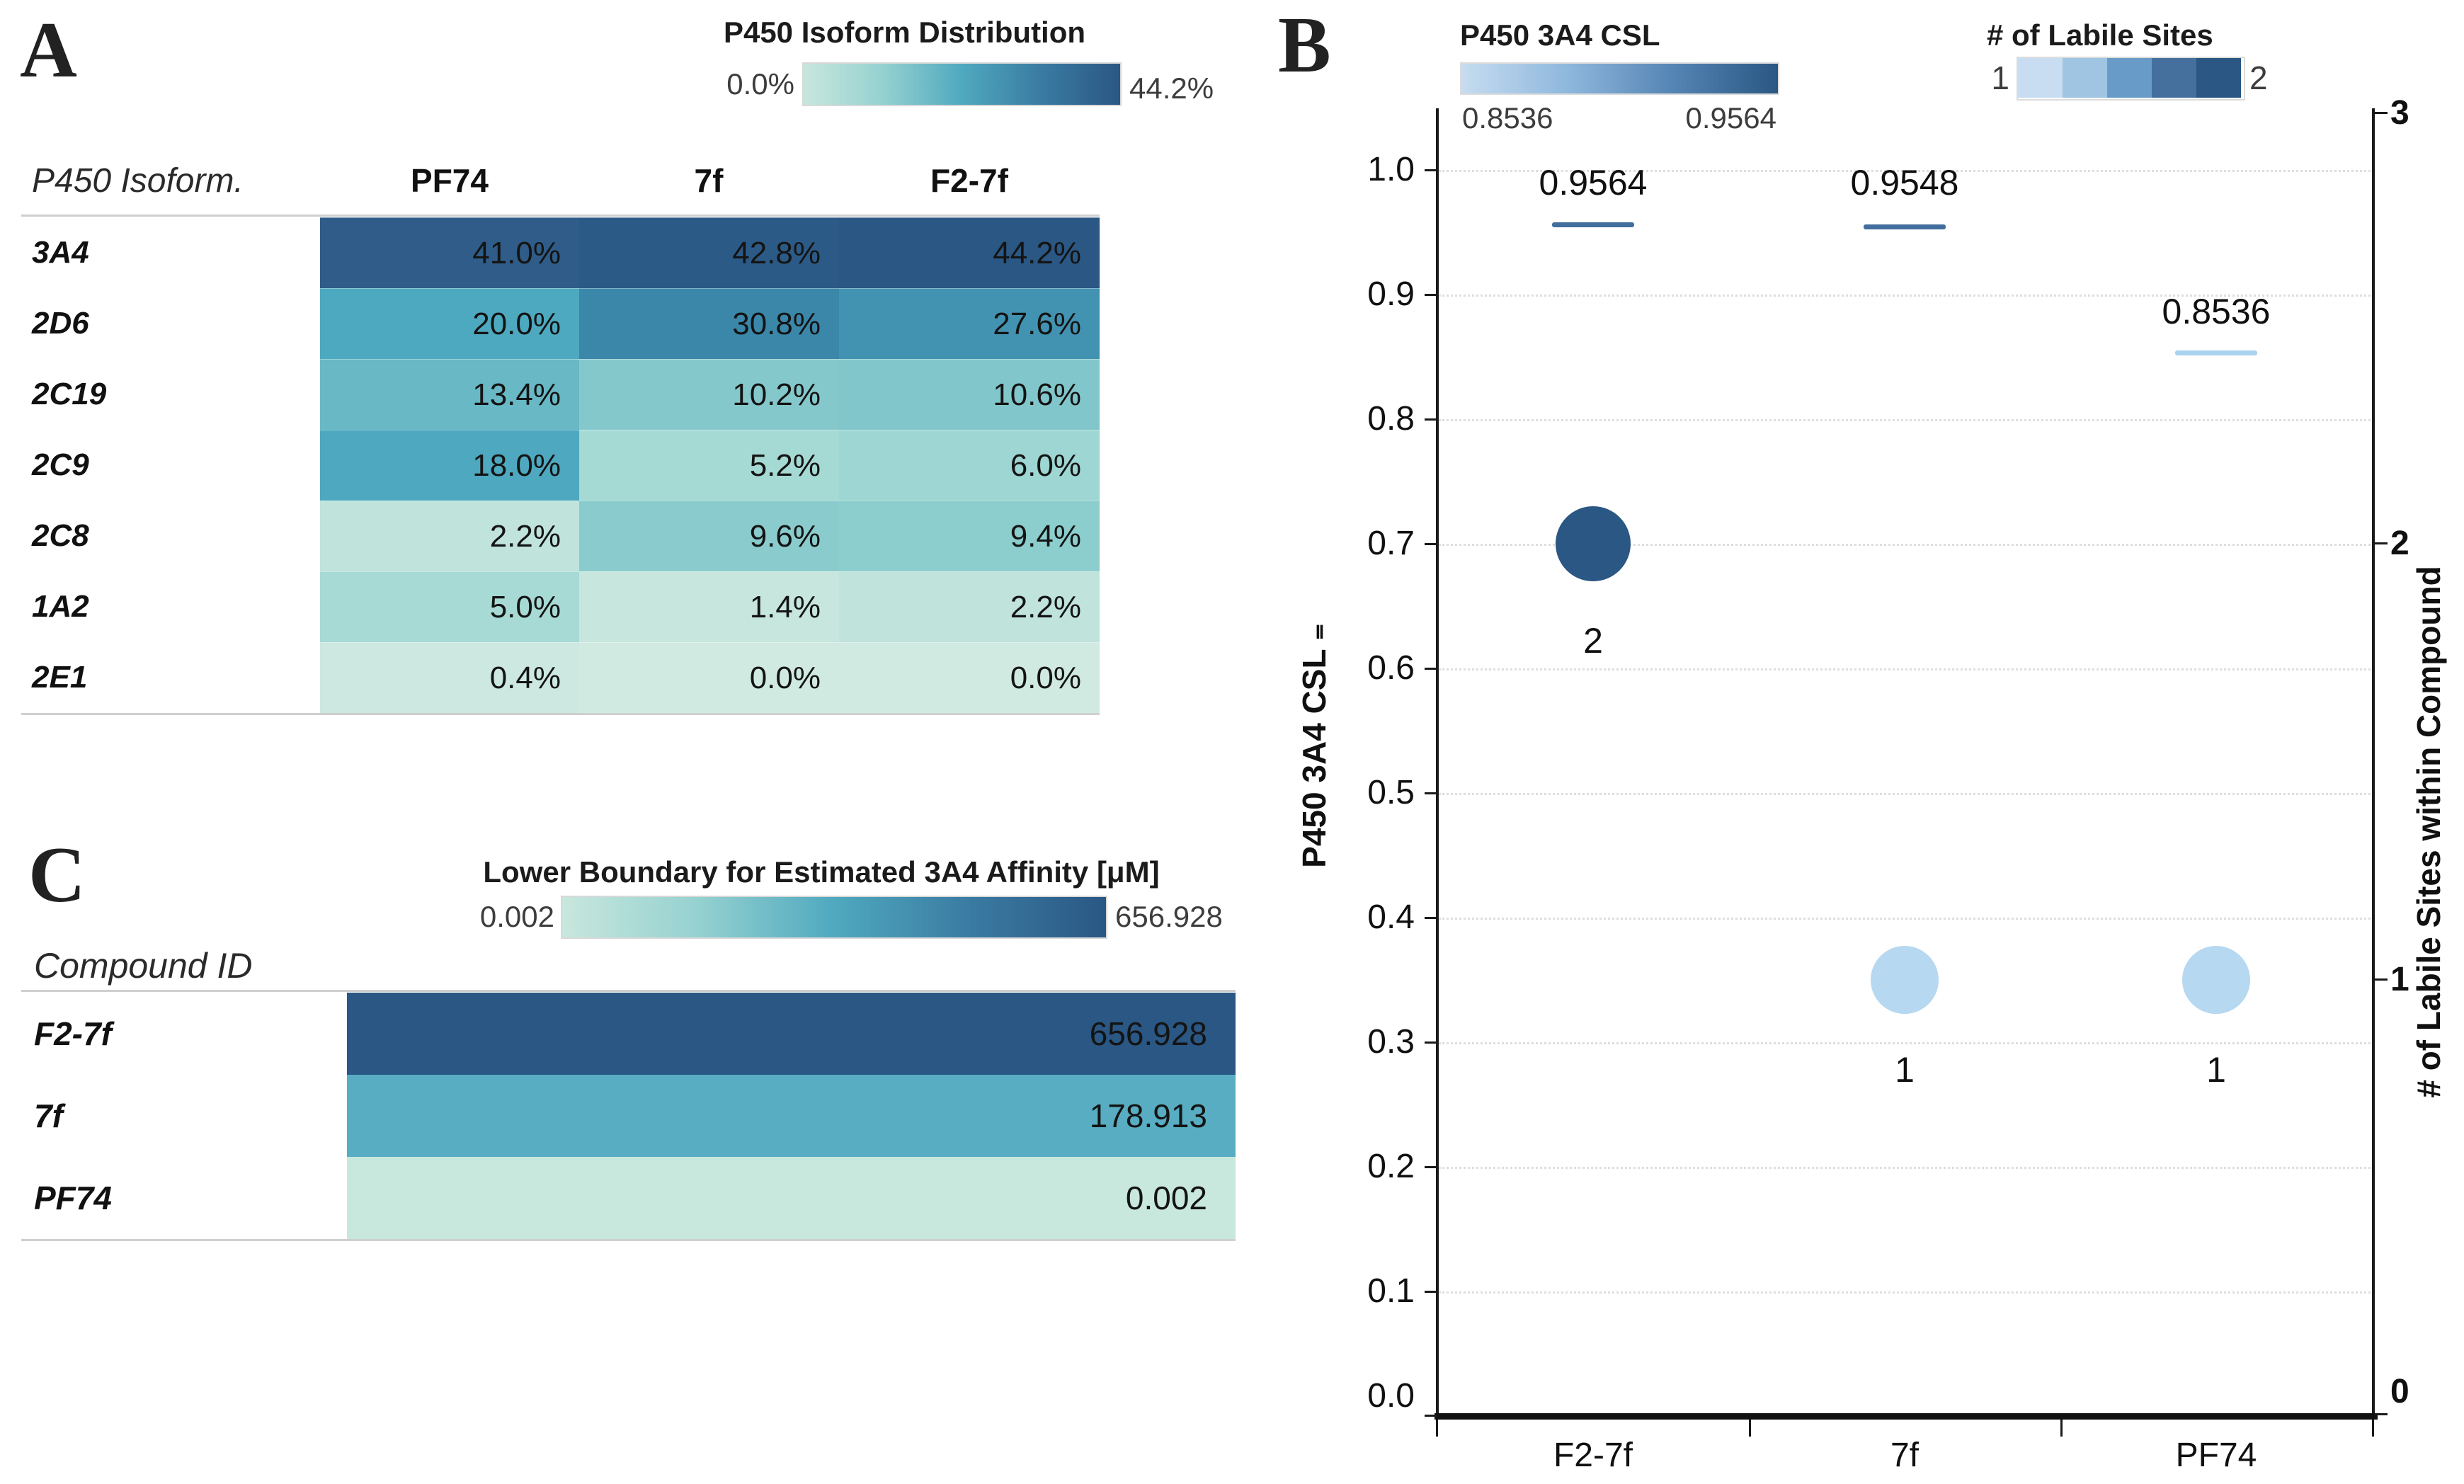 Image resolution: width=2464 pixels, height=1484 pixels. What do you see at coordinates (1907, 1416) in the screenshot?
I see `x-axis-line` at bounding box center [1907, 1416].